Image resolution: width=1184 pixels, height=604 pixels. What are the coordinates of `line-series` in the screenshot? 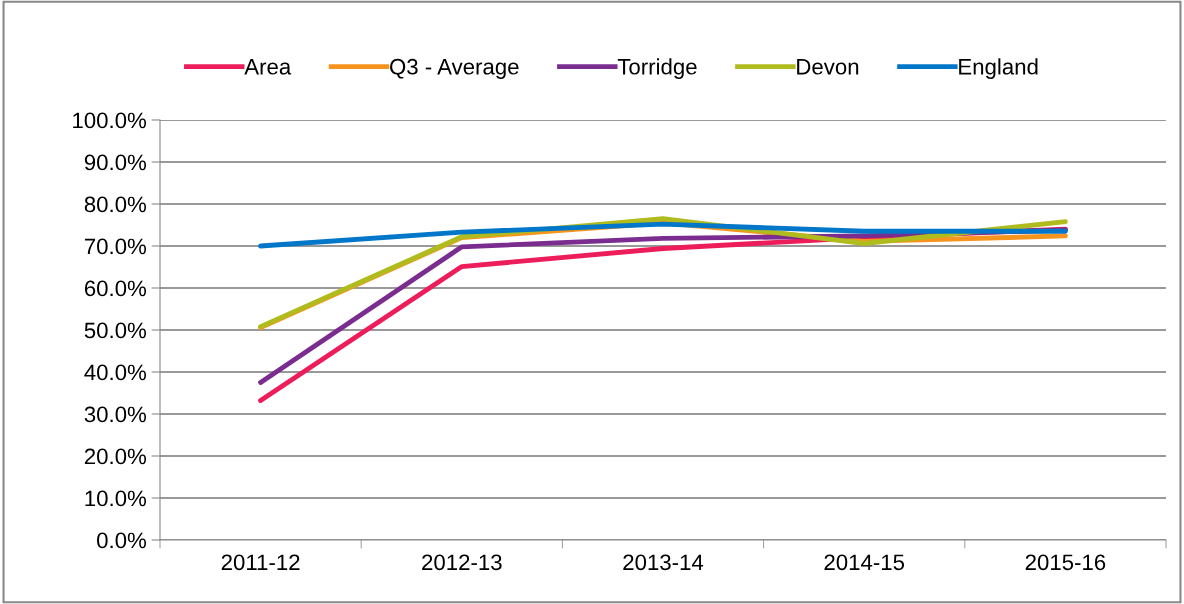 It's located at (663, 235).